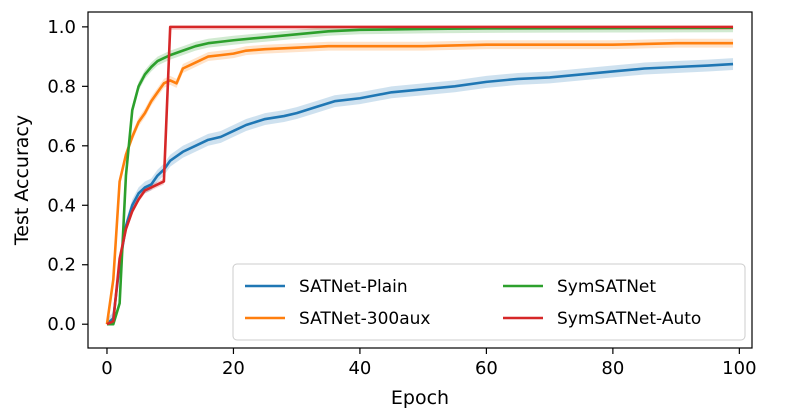  Describe the element at coordinates (429, 363) in the screenshot. I see `x-axis-ticks: 0 20 40 60 80 100` at that location.